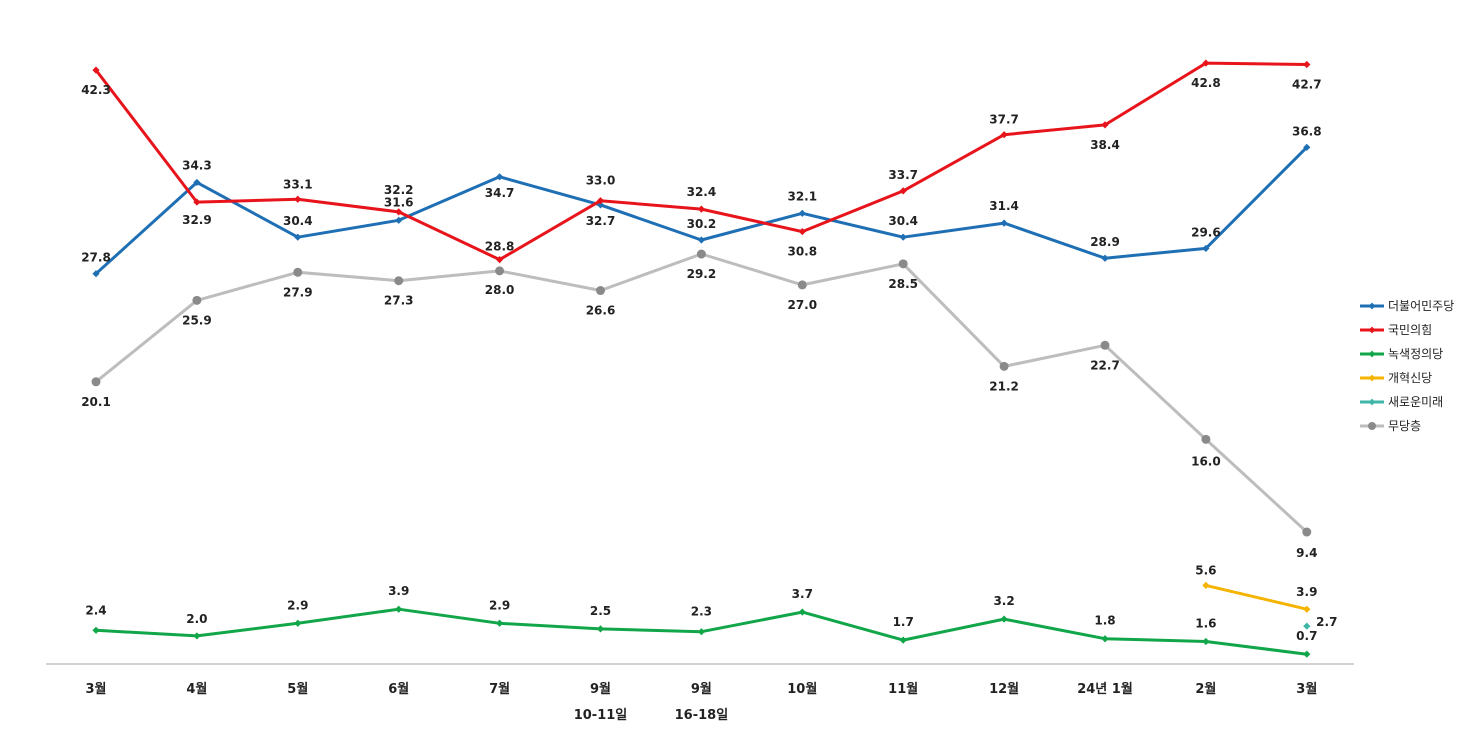 The width and height of the screenshot is (1481, 732). I want to click on x-tick-sublabel-6: 16-18일, so click(702, 715).